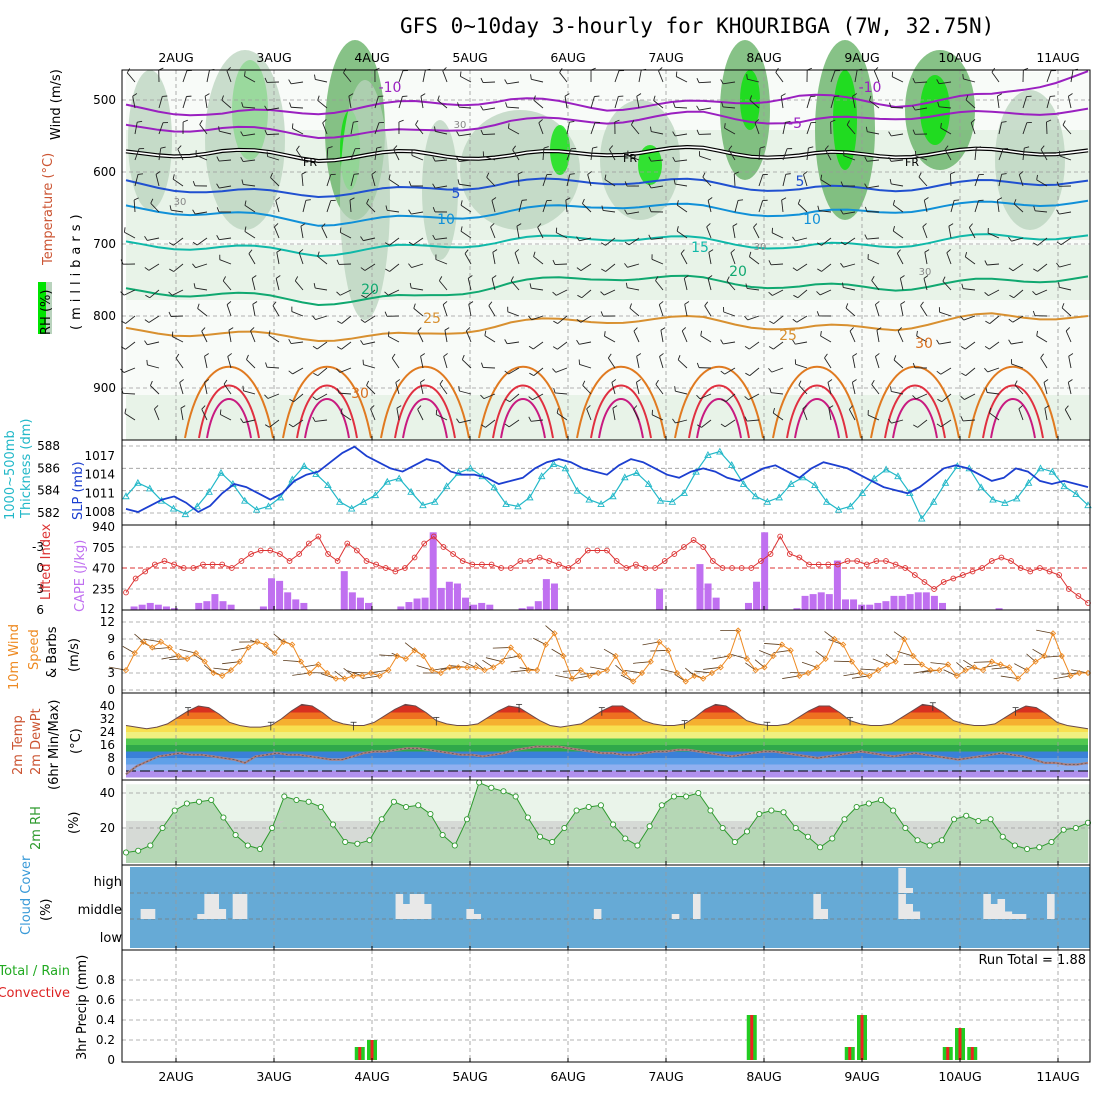 This screenshot has height=1100, width=1100. What do you see at coordinates (107, 828) in the screenshot?
I see `rh2m-tick-label: 20` at bounding box center [107, 828].